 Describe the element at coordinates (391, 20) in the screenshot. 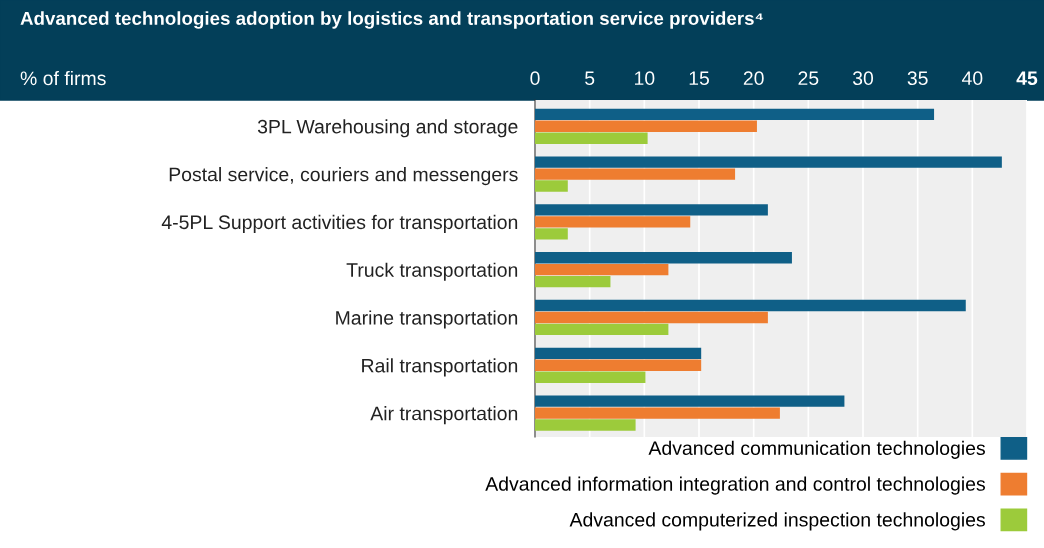

I see `chart-title: Advanced technologies adoption by logistics and transportation service providers⁴` at that location.